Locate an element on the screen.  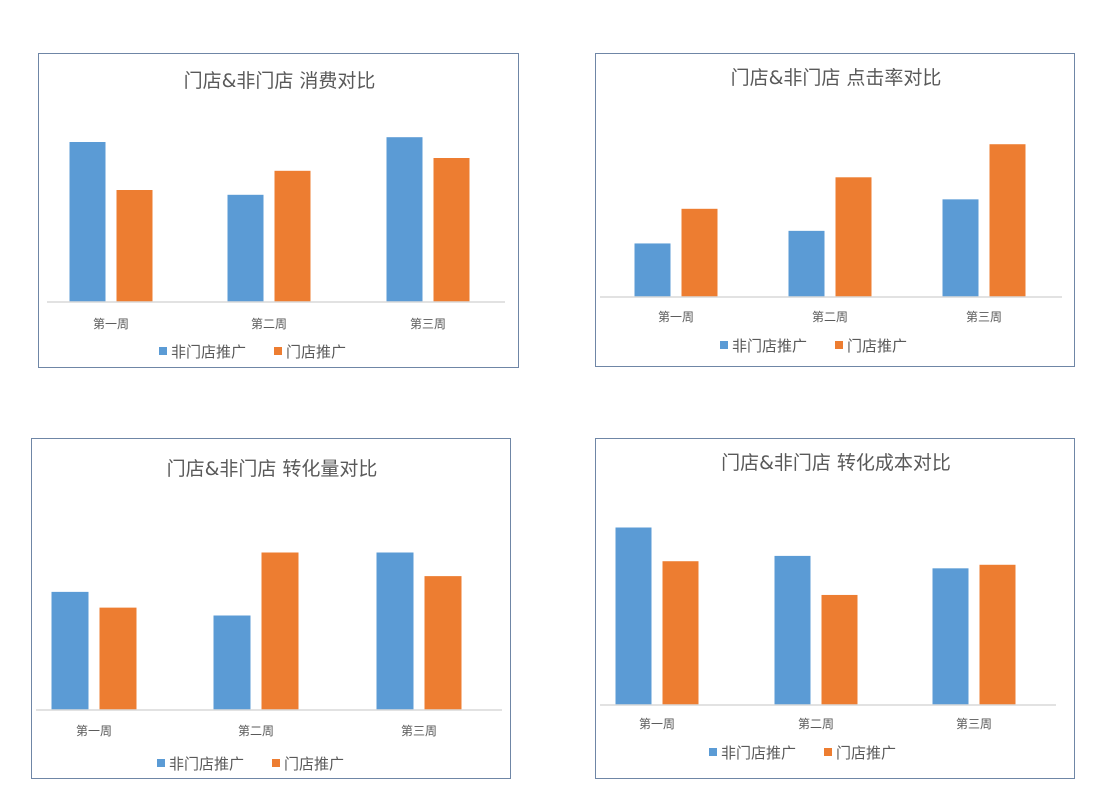
chart-title: 门店&非门店 消费对比 is located at coordinates (280, 81).